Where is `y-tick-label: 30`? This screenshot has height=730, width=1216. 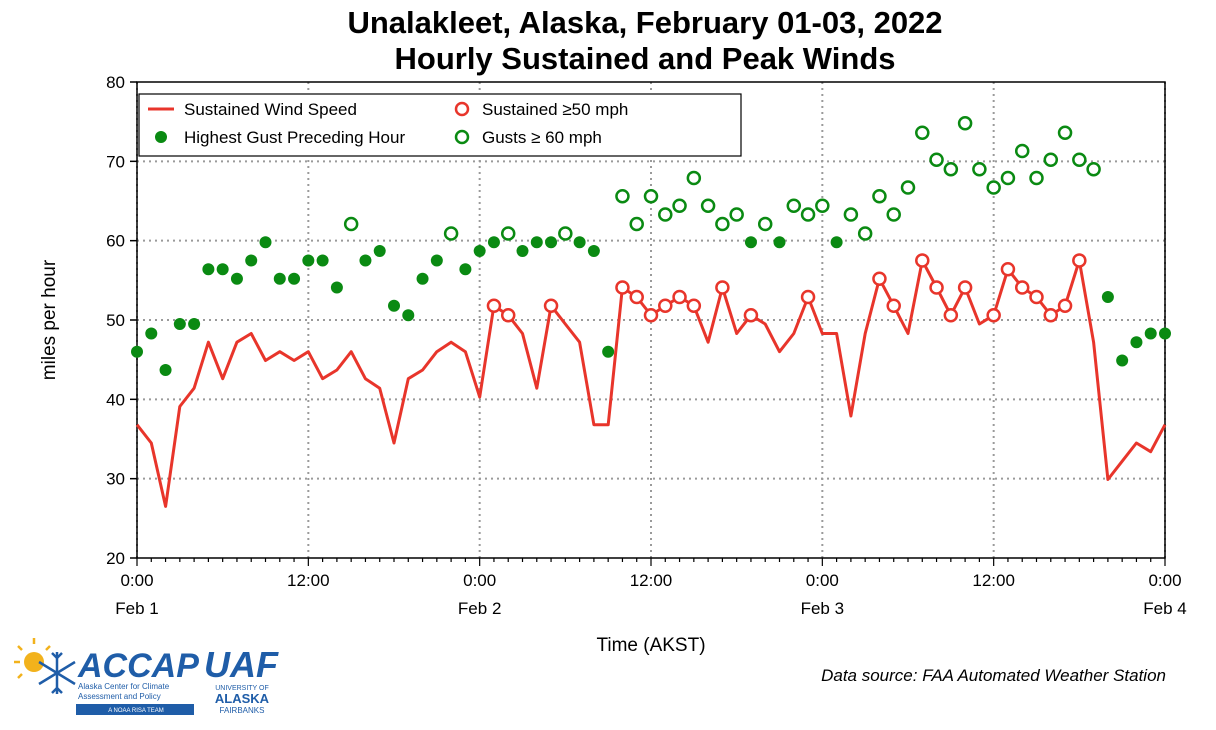
y-tick-label: 30 is located at coordinates (115, 479).